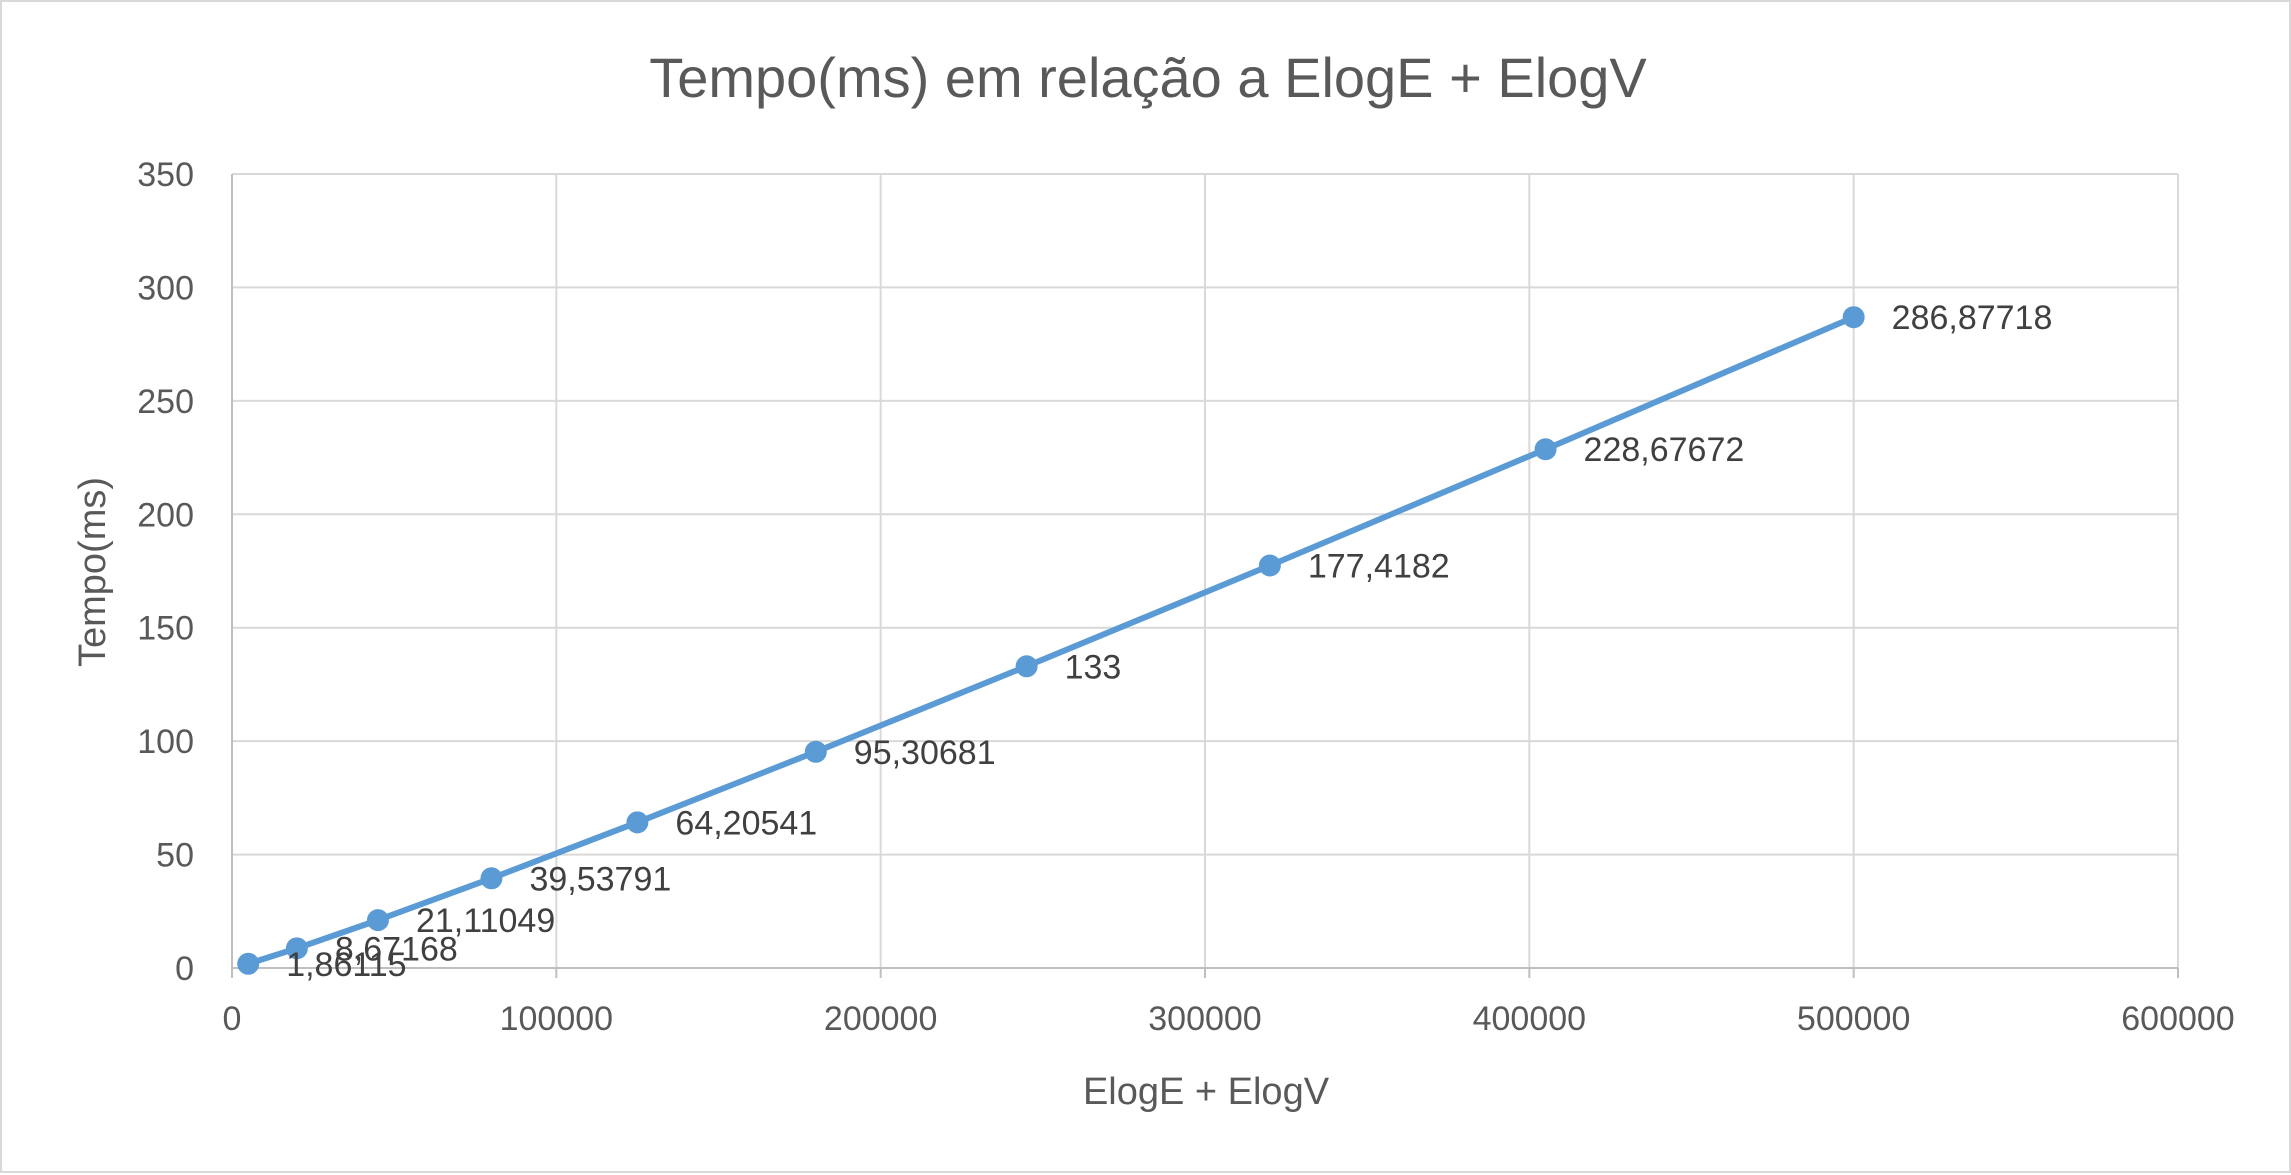  I want to click on data-label: 133, so click(1093, 667).